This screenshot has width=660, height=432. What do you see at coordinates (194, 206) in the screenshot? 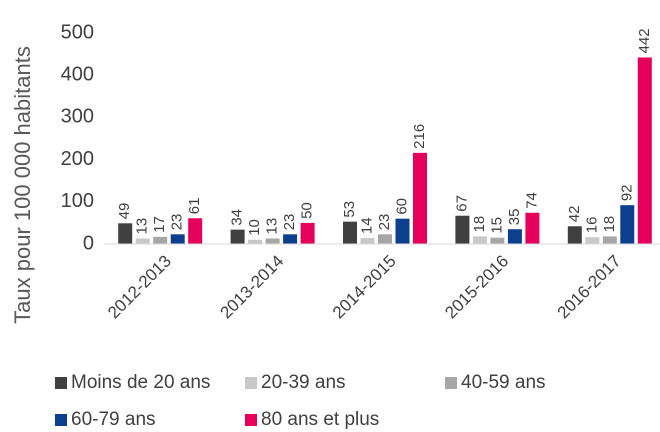
I see `data-label: 61` at bounding box center [194, 206].